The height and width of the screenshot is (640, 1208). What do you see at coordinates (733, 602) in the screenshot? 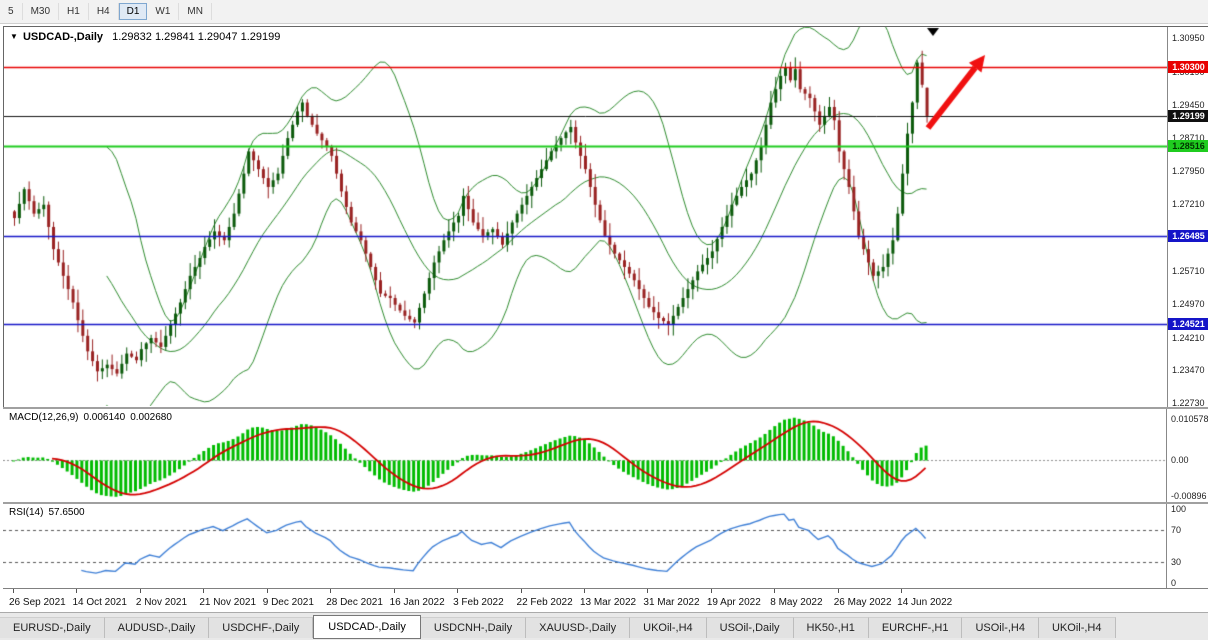
I see `time-label: 19 Apr 2022` at bounding box center [733, 602].